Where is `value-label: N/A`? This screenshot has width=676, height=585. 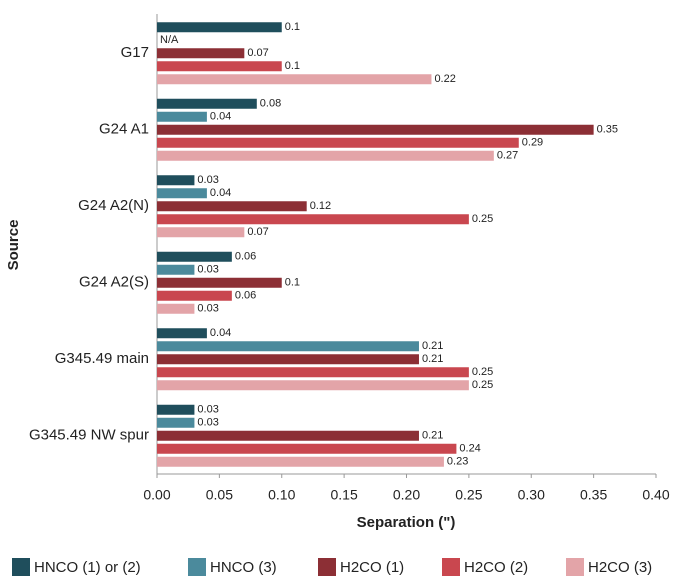
value-label: N/A is located at coordinates (169, 40).